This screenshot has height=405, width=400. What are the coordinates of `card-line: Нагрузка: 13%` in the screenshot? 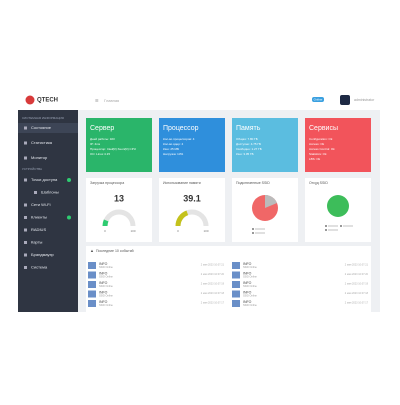 It's located at (173, 154).